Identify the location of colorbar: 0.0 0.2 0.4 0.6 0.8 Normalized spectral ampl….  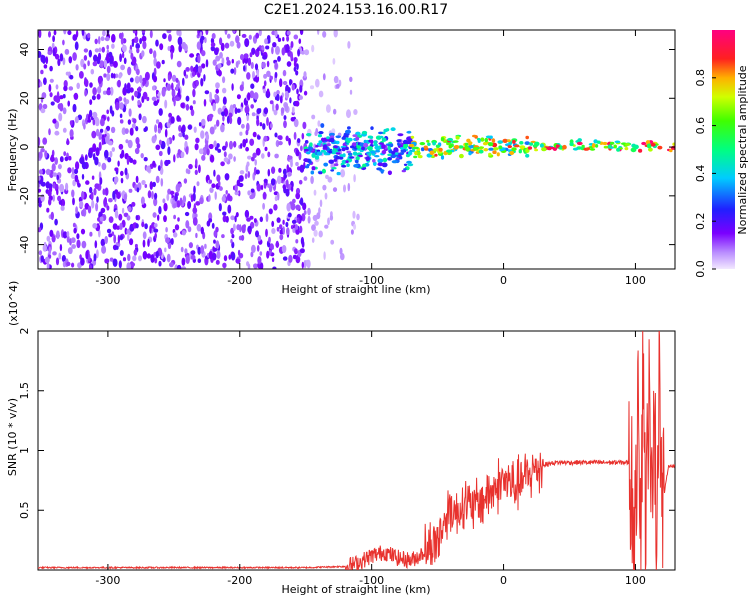
(721, 154).